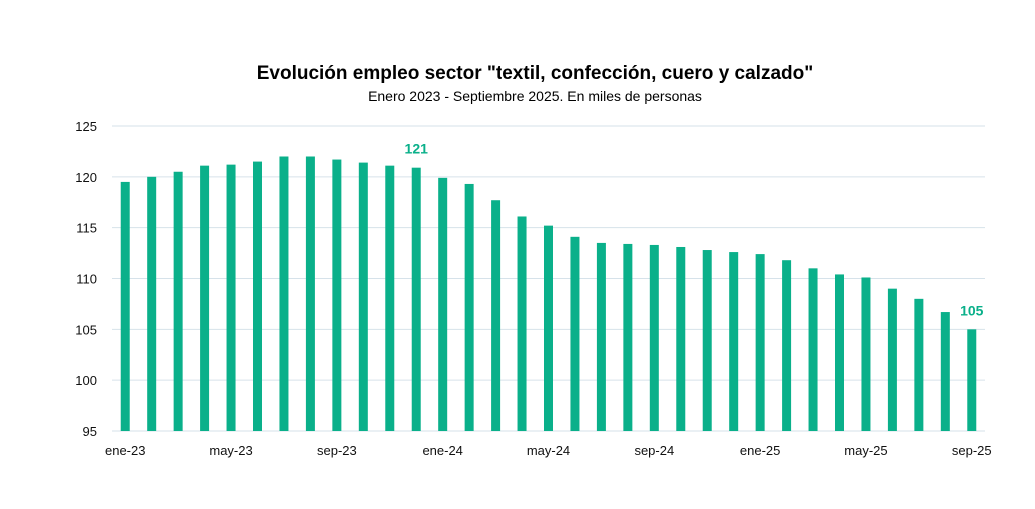 The width and height of the screenshot is (1035, 509). What do you see at coordinates (654, 450) in the screenshot?
I see `x-tick-label: sep-24` at bounding box center [654, 450].